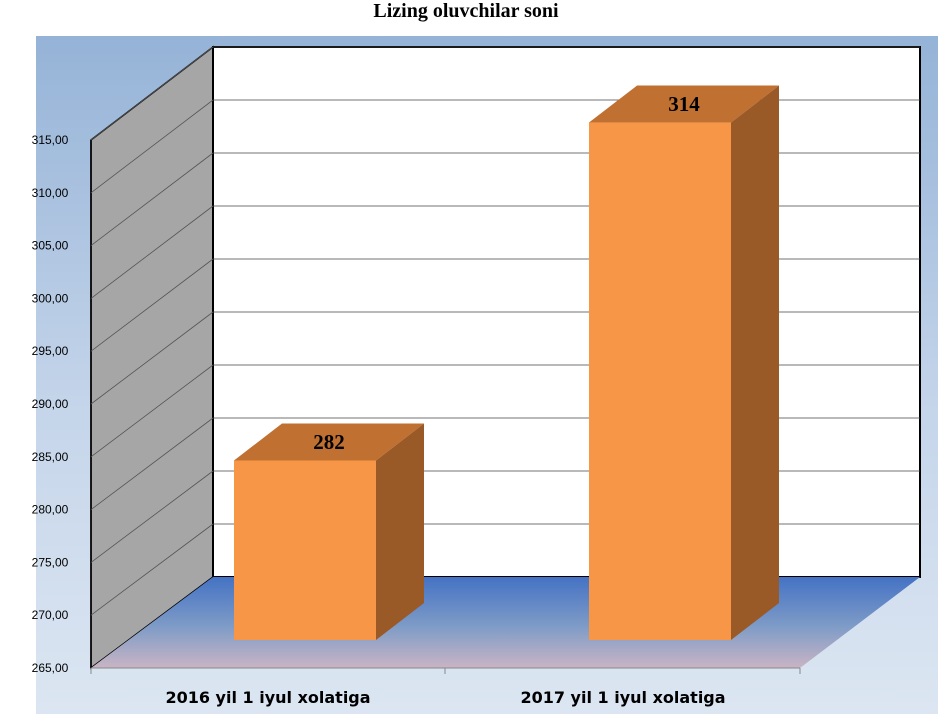 The width and height of the screenshot is (944, 726). What do you see at coordinates (50, 351) in the screenshot?
I see `y-tick-label: 295,00` at bounding box center [50, 351].